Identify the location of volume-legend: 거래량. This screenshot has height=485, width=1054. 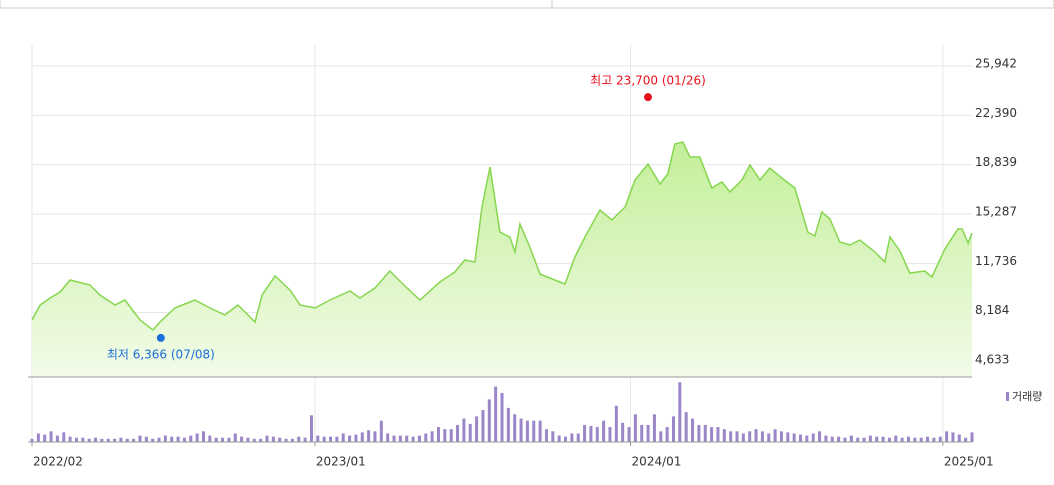
(1027, 396).